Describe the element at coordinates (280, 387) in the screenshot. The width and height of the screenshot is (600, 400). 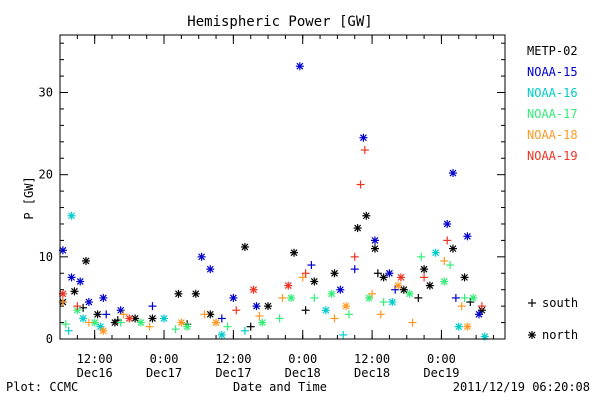
I see `x-axis-label: Date and Time` at that location.